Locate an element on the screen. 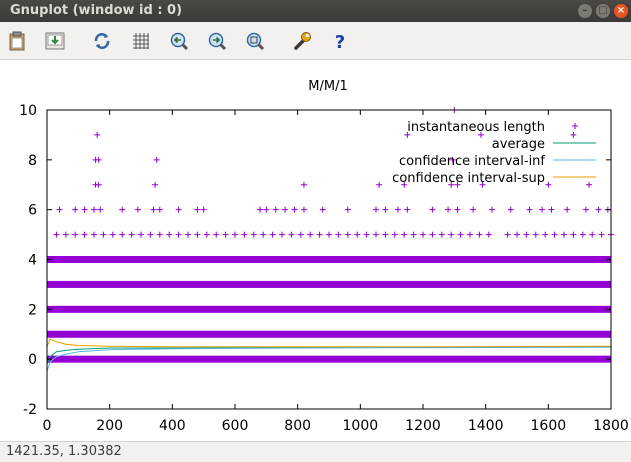  x-tick-label: 1600 is located at coordinates (549, 426).